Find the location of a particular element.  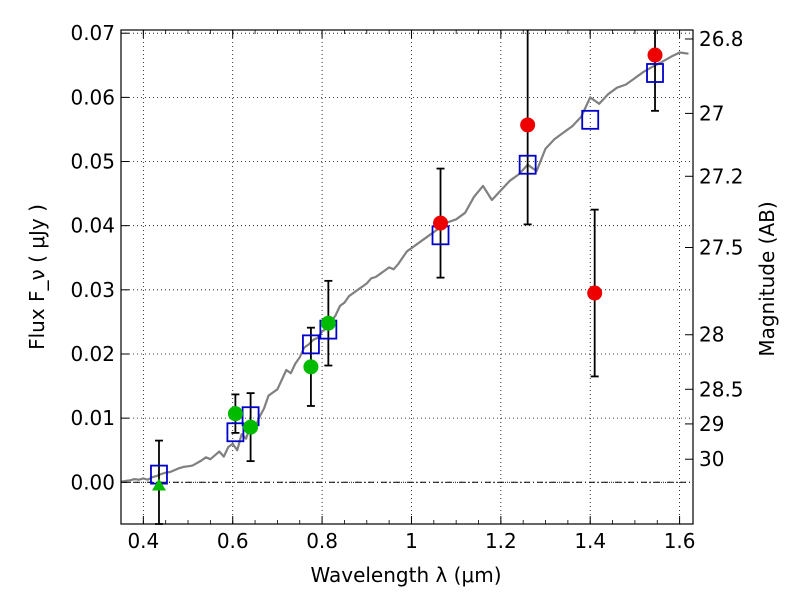

magnitude-tick-label-5: 28.5 is located at coordinates (721, 389).